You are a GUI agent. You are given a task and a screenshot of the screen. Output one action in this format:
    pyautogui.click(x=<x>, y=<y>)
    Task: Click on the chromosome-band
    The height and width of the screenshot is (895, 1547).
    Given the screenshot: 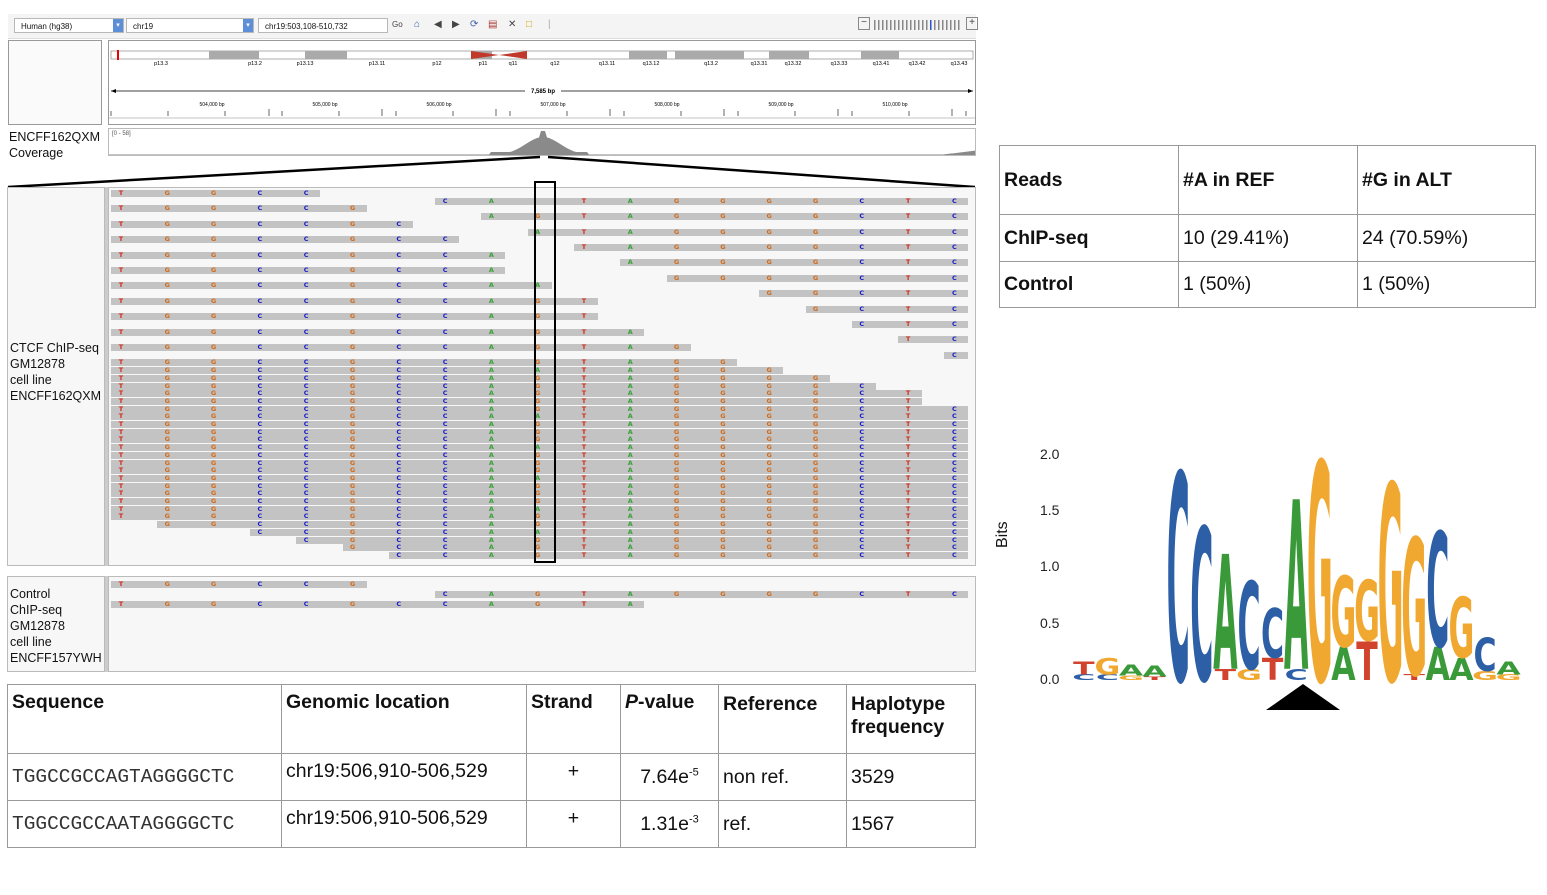 What is the action you would take?
    pyautogui.click(x=234, y=55)
    